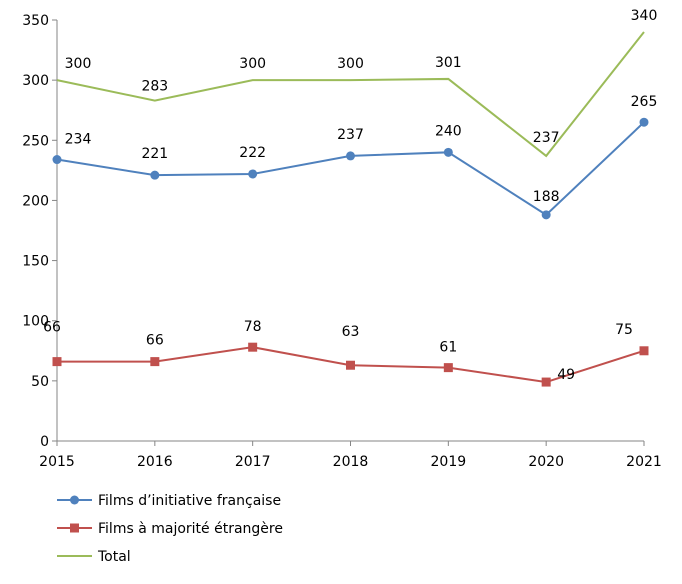  Describe the element at coordinates (351, 462) in the screenshot. I see `x-tick-label: 2018` at that location.